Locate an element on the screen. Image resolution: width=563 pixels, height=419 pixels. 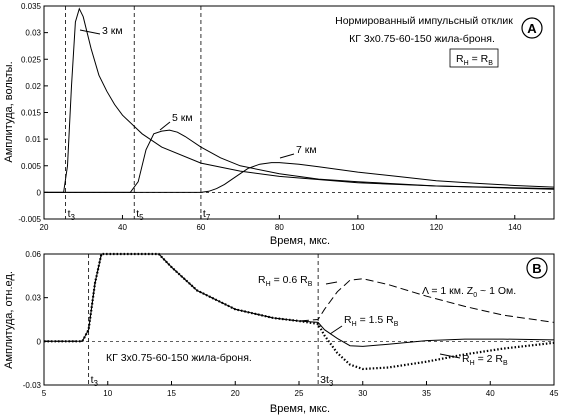
leader-7km is located at coordinates (287, 156).